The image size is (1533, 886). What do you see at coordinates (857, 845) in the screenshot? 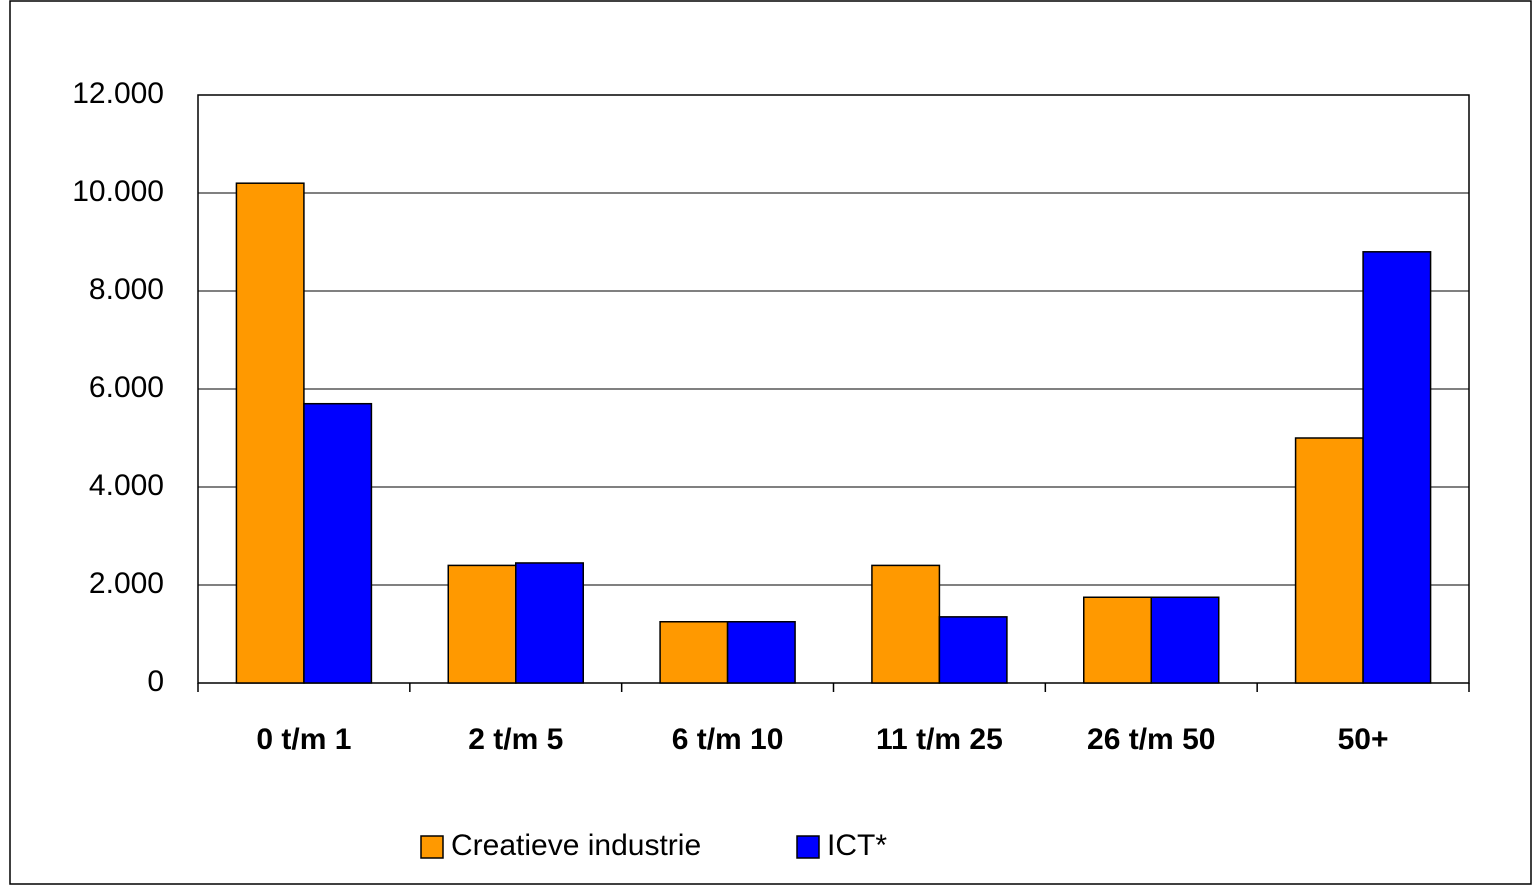
I see `legend-label: ICT*` at bounding box center [857, 845].